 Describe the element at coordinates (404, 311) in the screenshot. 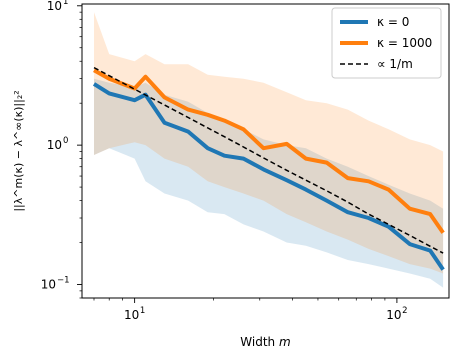

I see `x-tick-label-exponent: 2` at that location.